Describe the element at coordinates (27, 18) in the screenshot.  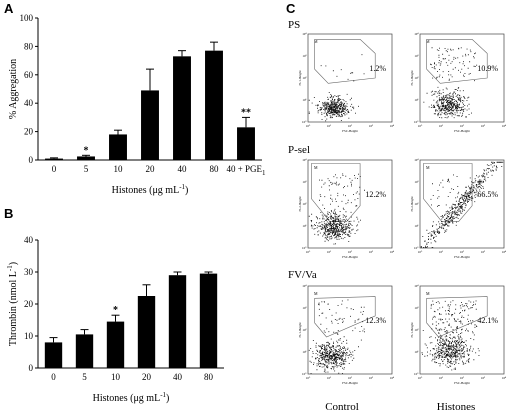
I see `y-tick-label: 100` at that location.